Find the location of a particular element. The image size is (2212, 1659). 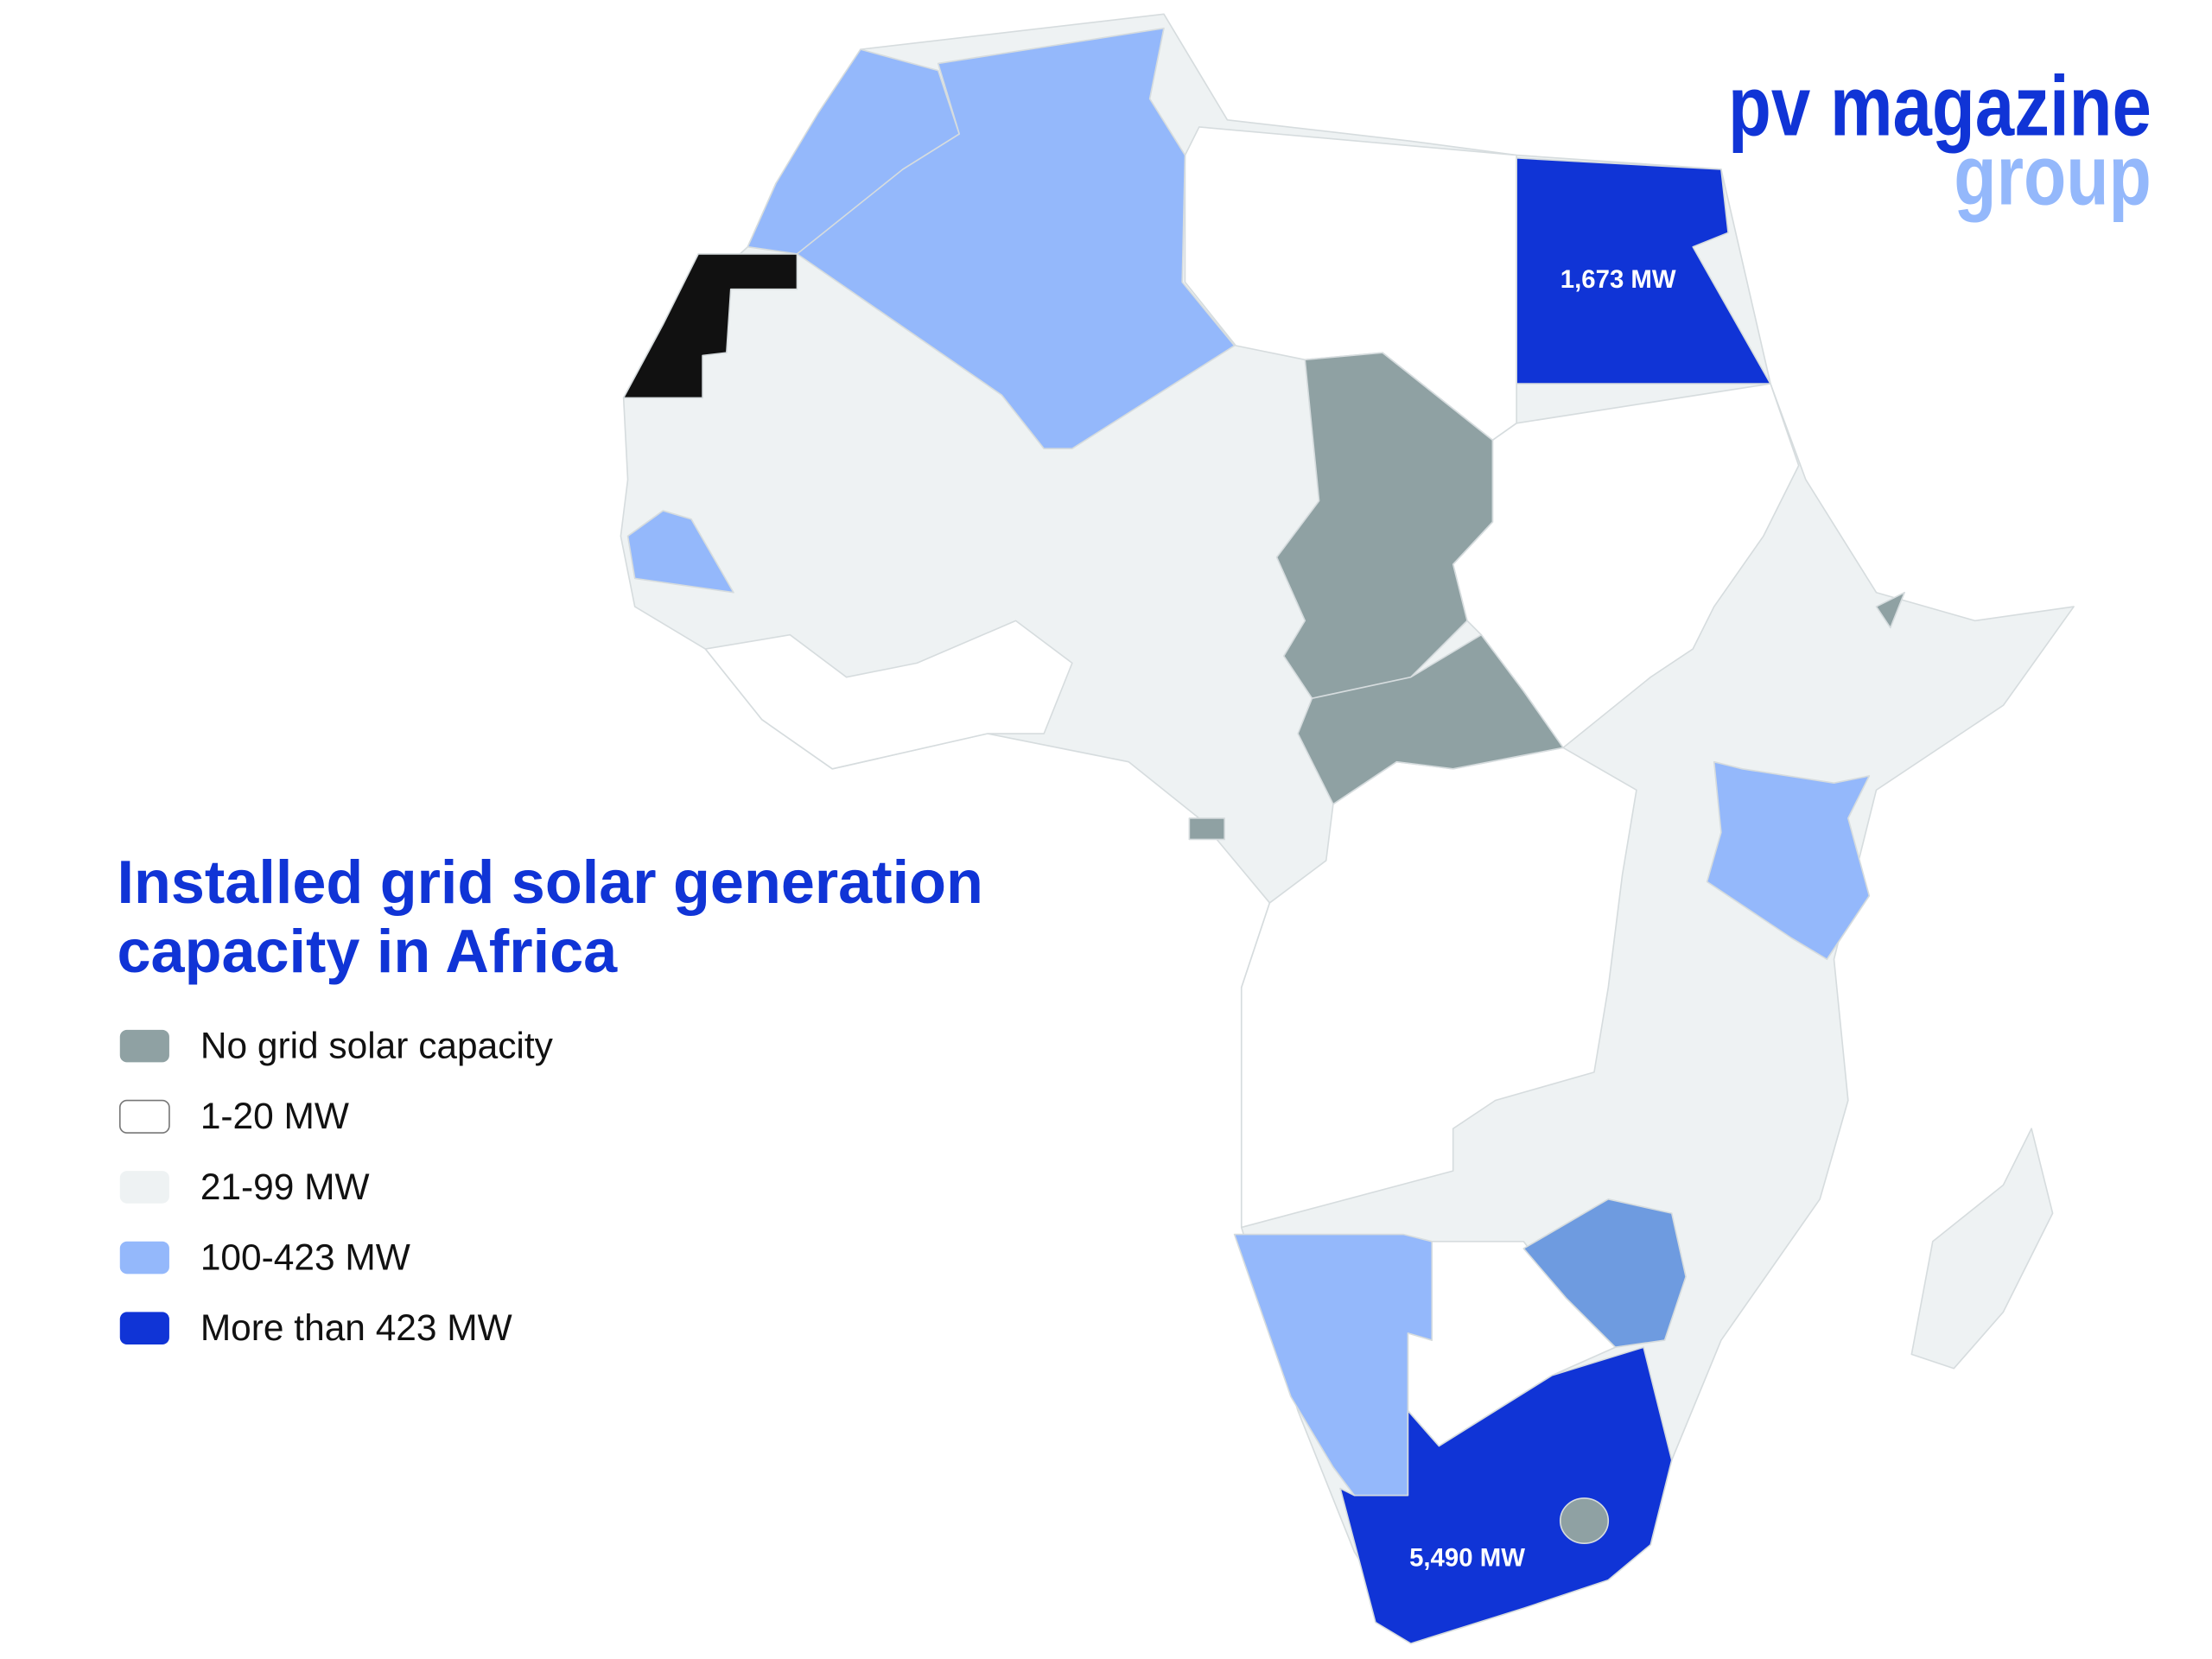

senegal is located at coordinates (680, 552).